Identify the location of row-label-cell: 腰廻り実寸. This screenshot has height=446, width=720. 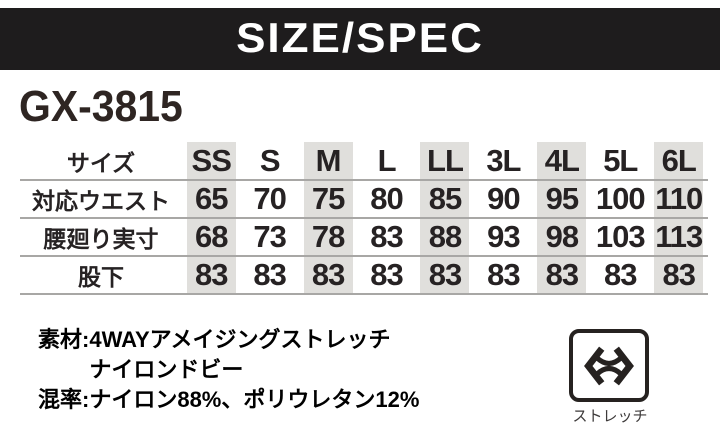
(101, 239).